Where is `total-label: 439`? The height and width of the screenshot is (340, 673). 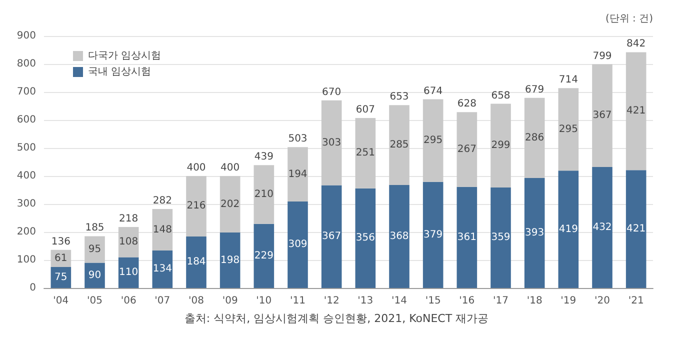
total-label: 439 is located at coordinates (264, 157).